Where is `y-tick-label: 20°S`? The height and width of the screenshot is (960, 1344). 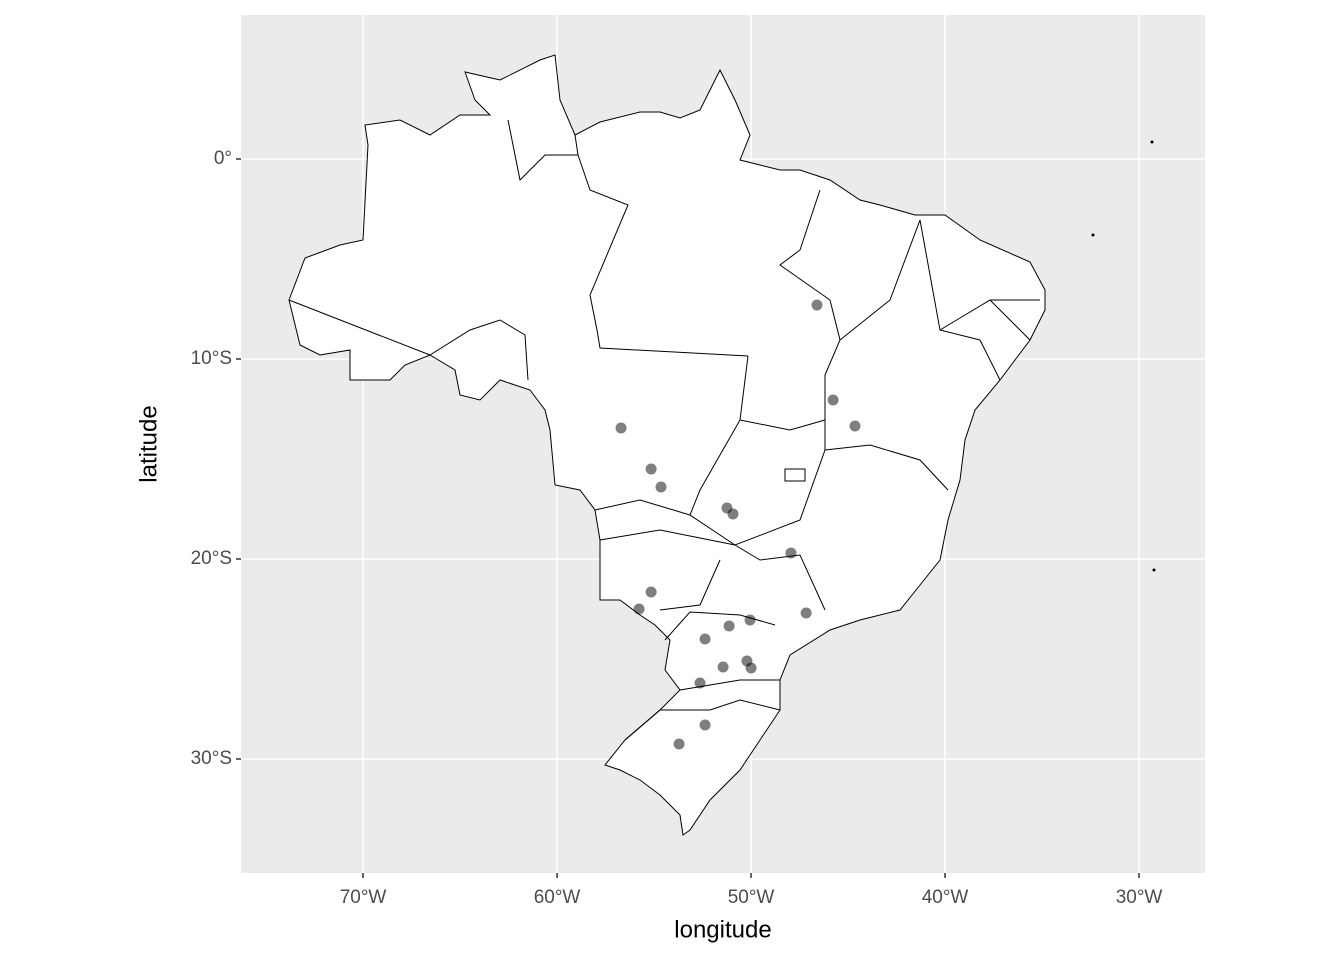
y-tick-label: 20°S is located at coordinates (211, 558).